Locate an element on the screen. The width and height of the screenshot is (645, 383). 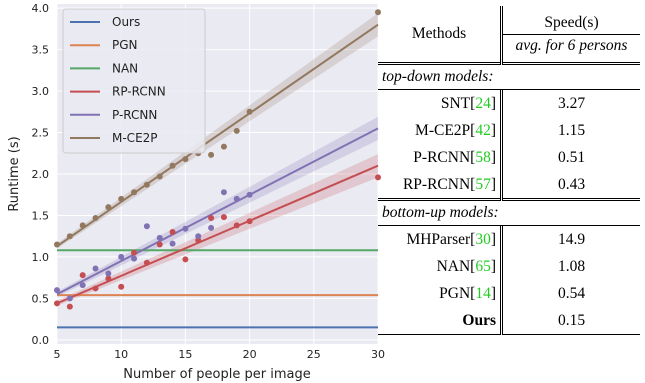
method-cell: PGN[14] is located at coordinates (440, 293).